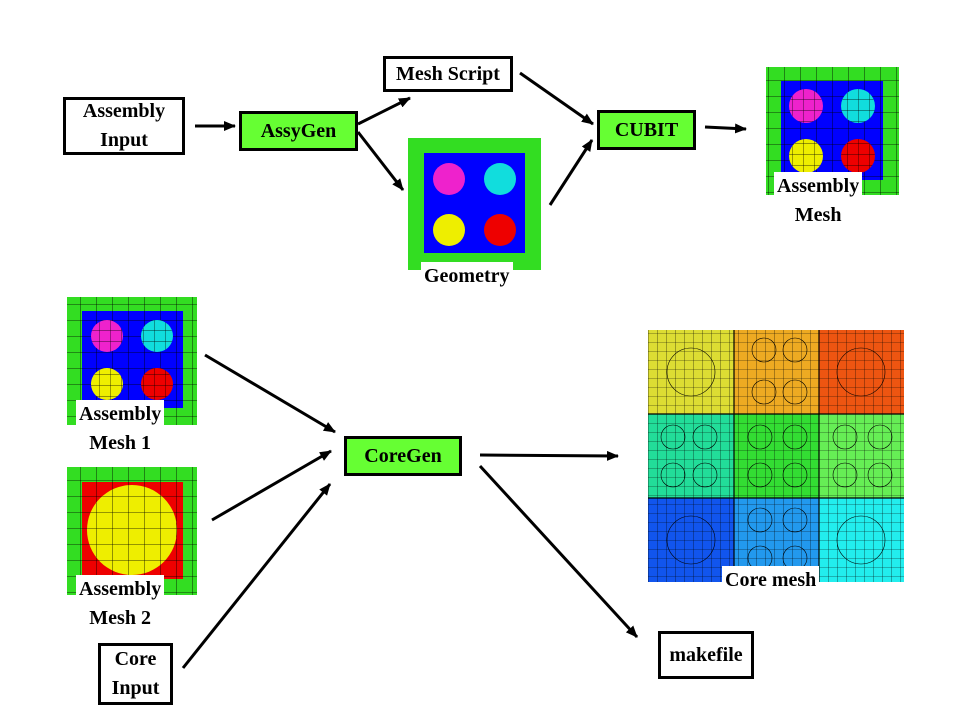 The width and height of the screenshot is (960, 720). What do you see at coordinates (474, 204) in the screenshot?
I see `geometry-image` at bounding box center [474, 204].